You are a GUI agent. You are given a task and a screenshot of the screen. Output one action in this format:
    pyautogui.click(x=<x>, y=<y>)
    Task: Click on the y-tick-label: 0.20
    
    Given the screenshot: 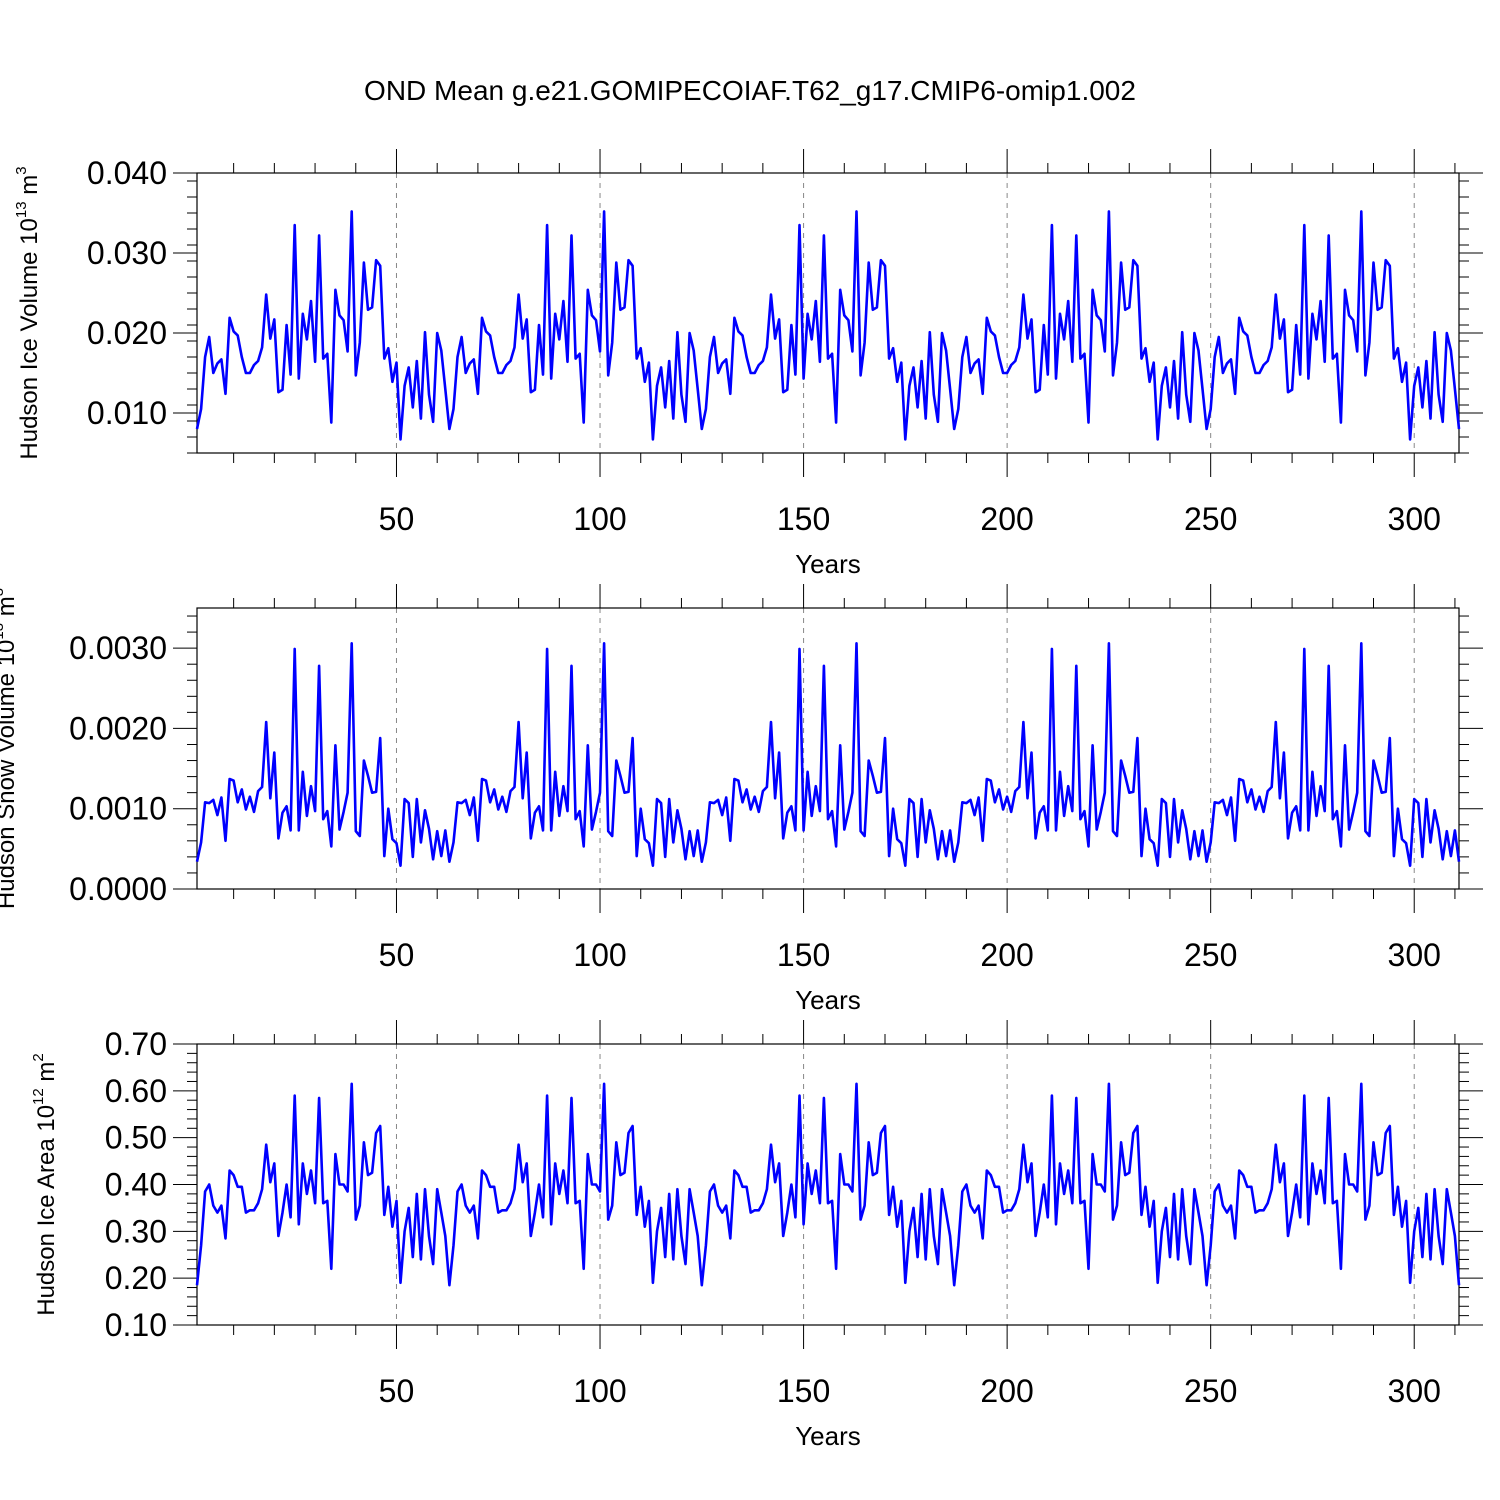 What is the action you would take?
    pyautogui.click(x=136, y=1278)
    